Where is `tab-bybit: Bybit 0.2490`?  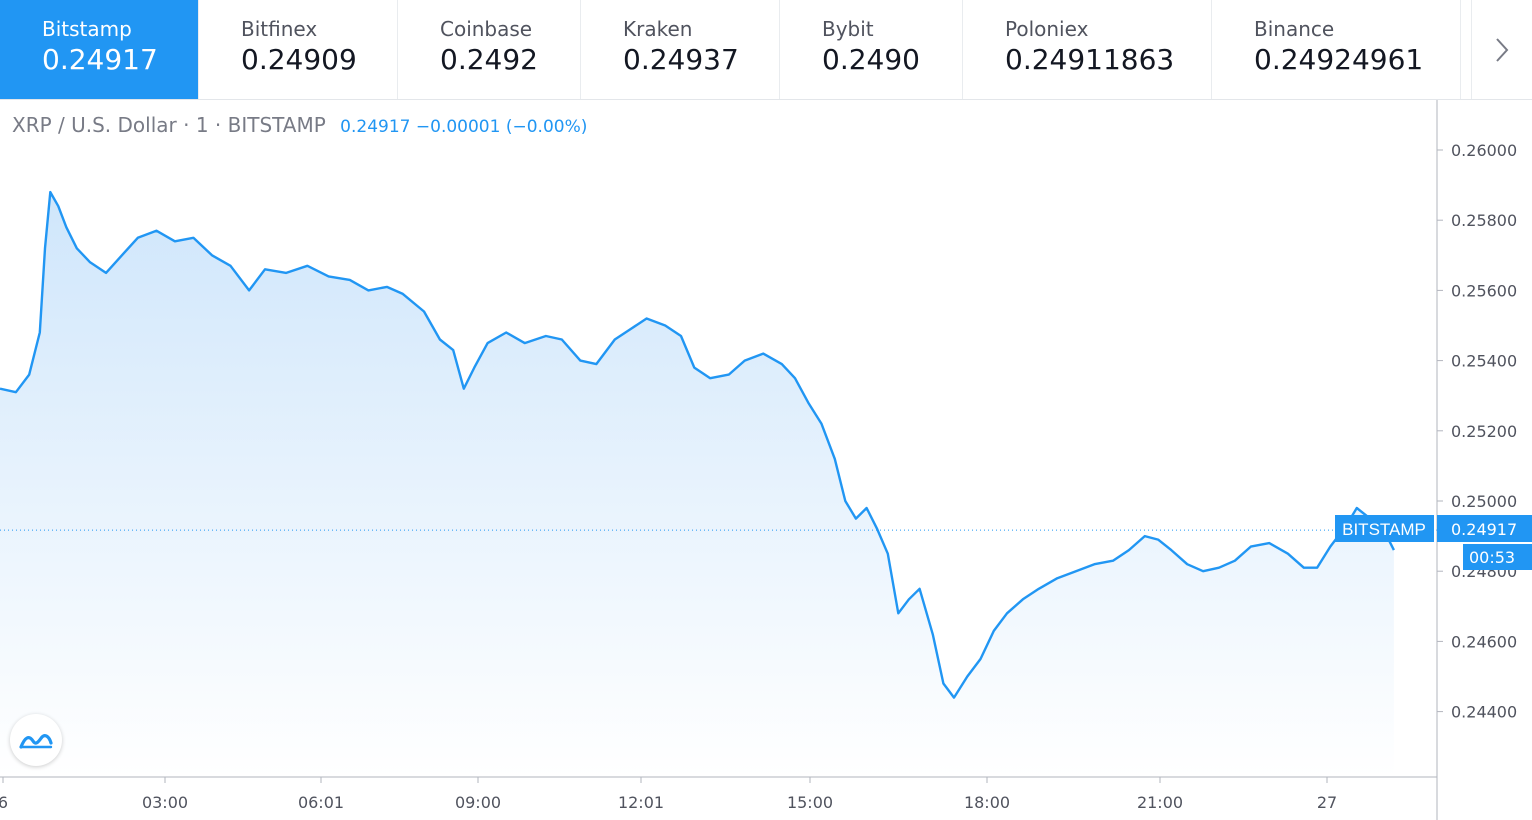 tab-bybit: Bybit 0.2490 is located at coordinates (871, 49).